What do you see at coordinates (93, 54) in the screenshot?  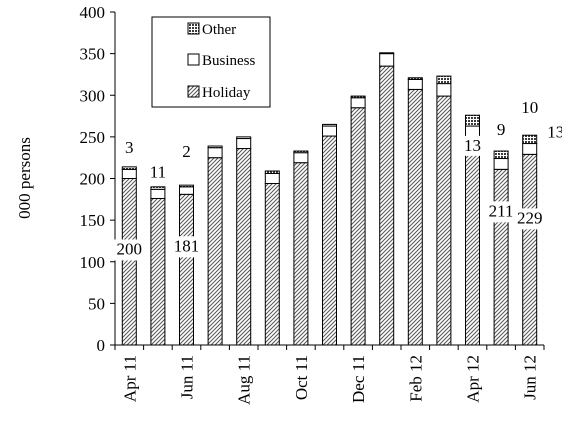 I see `y-tick-label: 350` at bounding box center [93, 54].